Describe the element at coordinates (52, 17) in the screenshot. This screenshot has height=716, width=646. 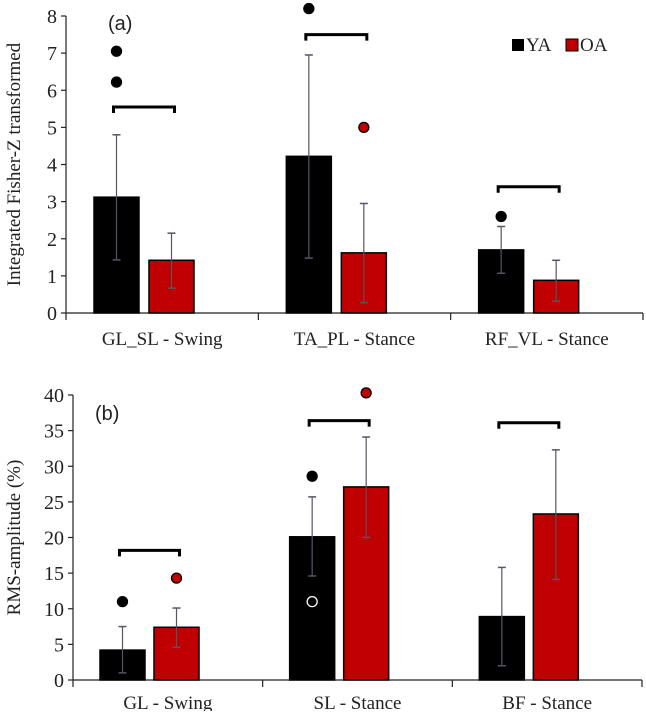
I see `y-tick-label: 8` at that location.